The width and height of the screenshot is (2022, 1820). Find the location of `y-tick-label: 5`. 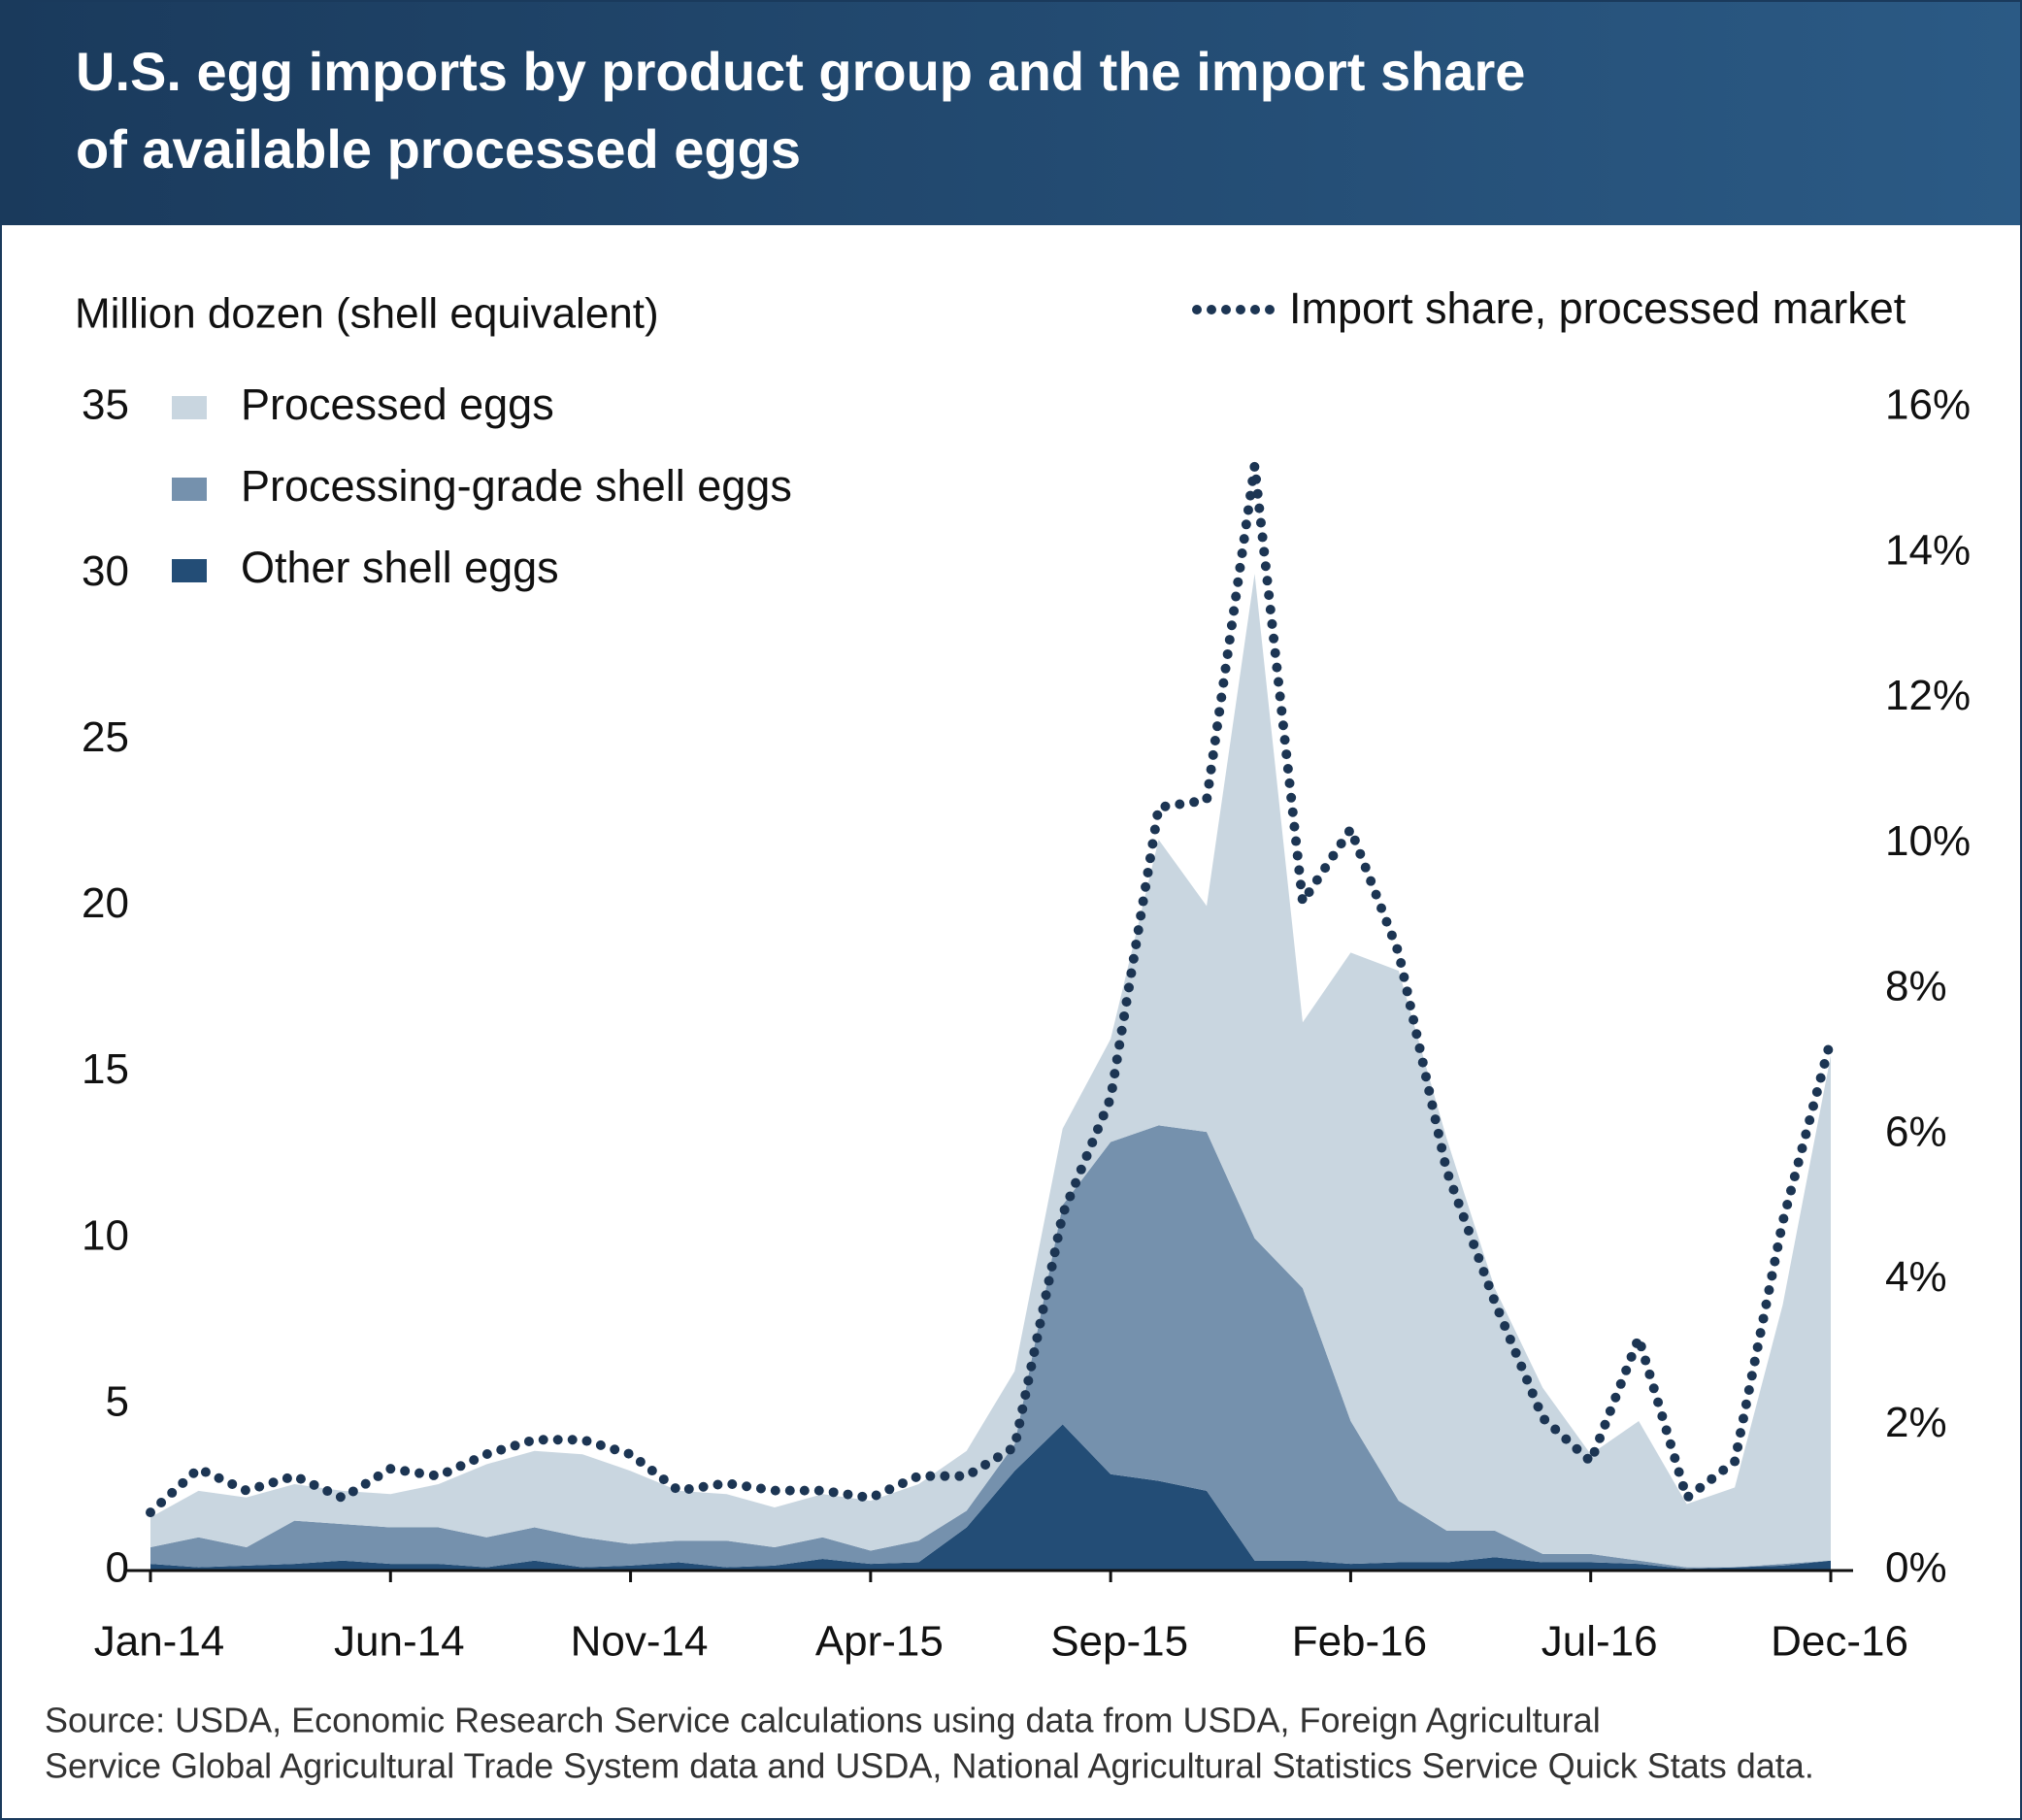

y-tick-label: 5 is located at coordinates (117, 1401).